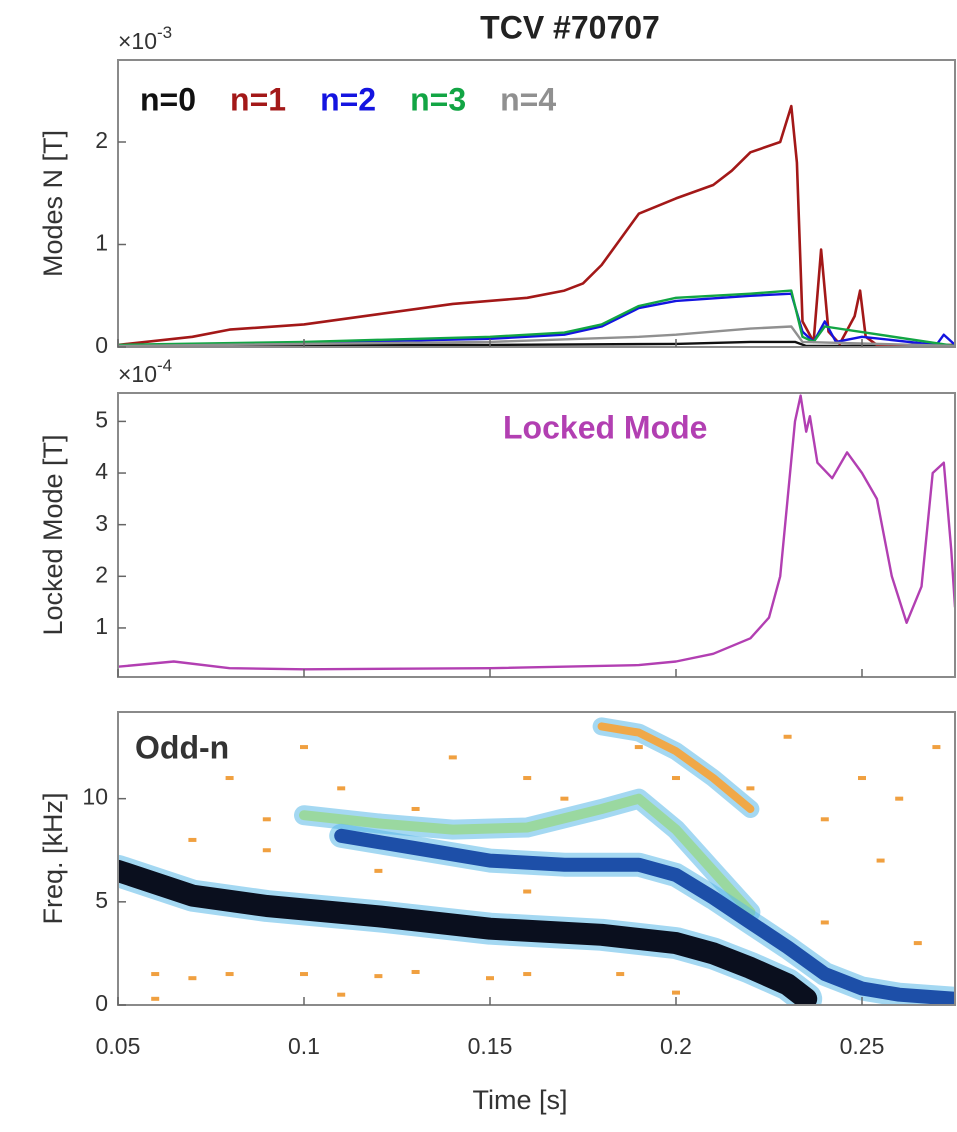  What do you see at coordinates (528, 99) in the screenshot?
I see `legend-label: n=4` at bounding box center [528, 99].